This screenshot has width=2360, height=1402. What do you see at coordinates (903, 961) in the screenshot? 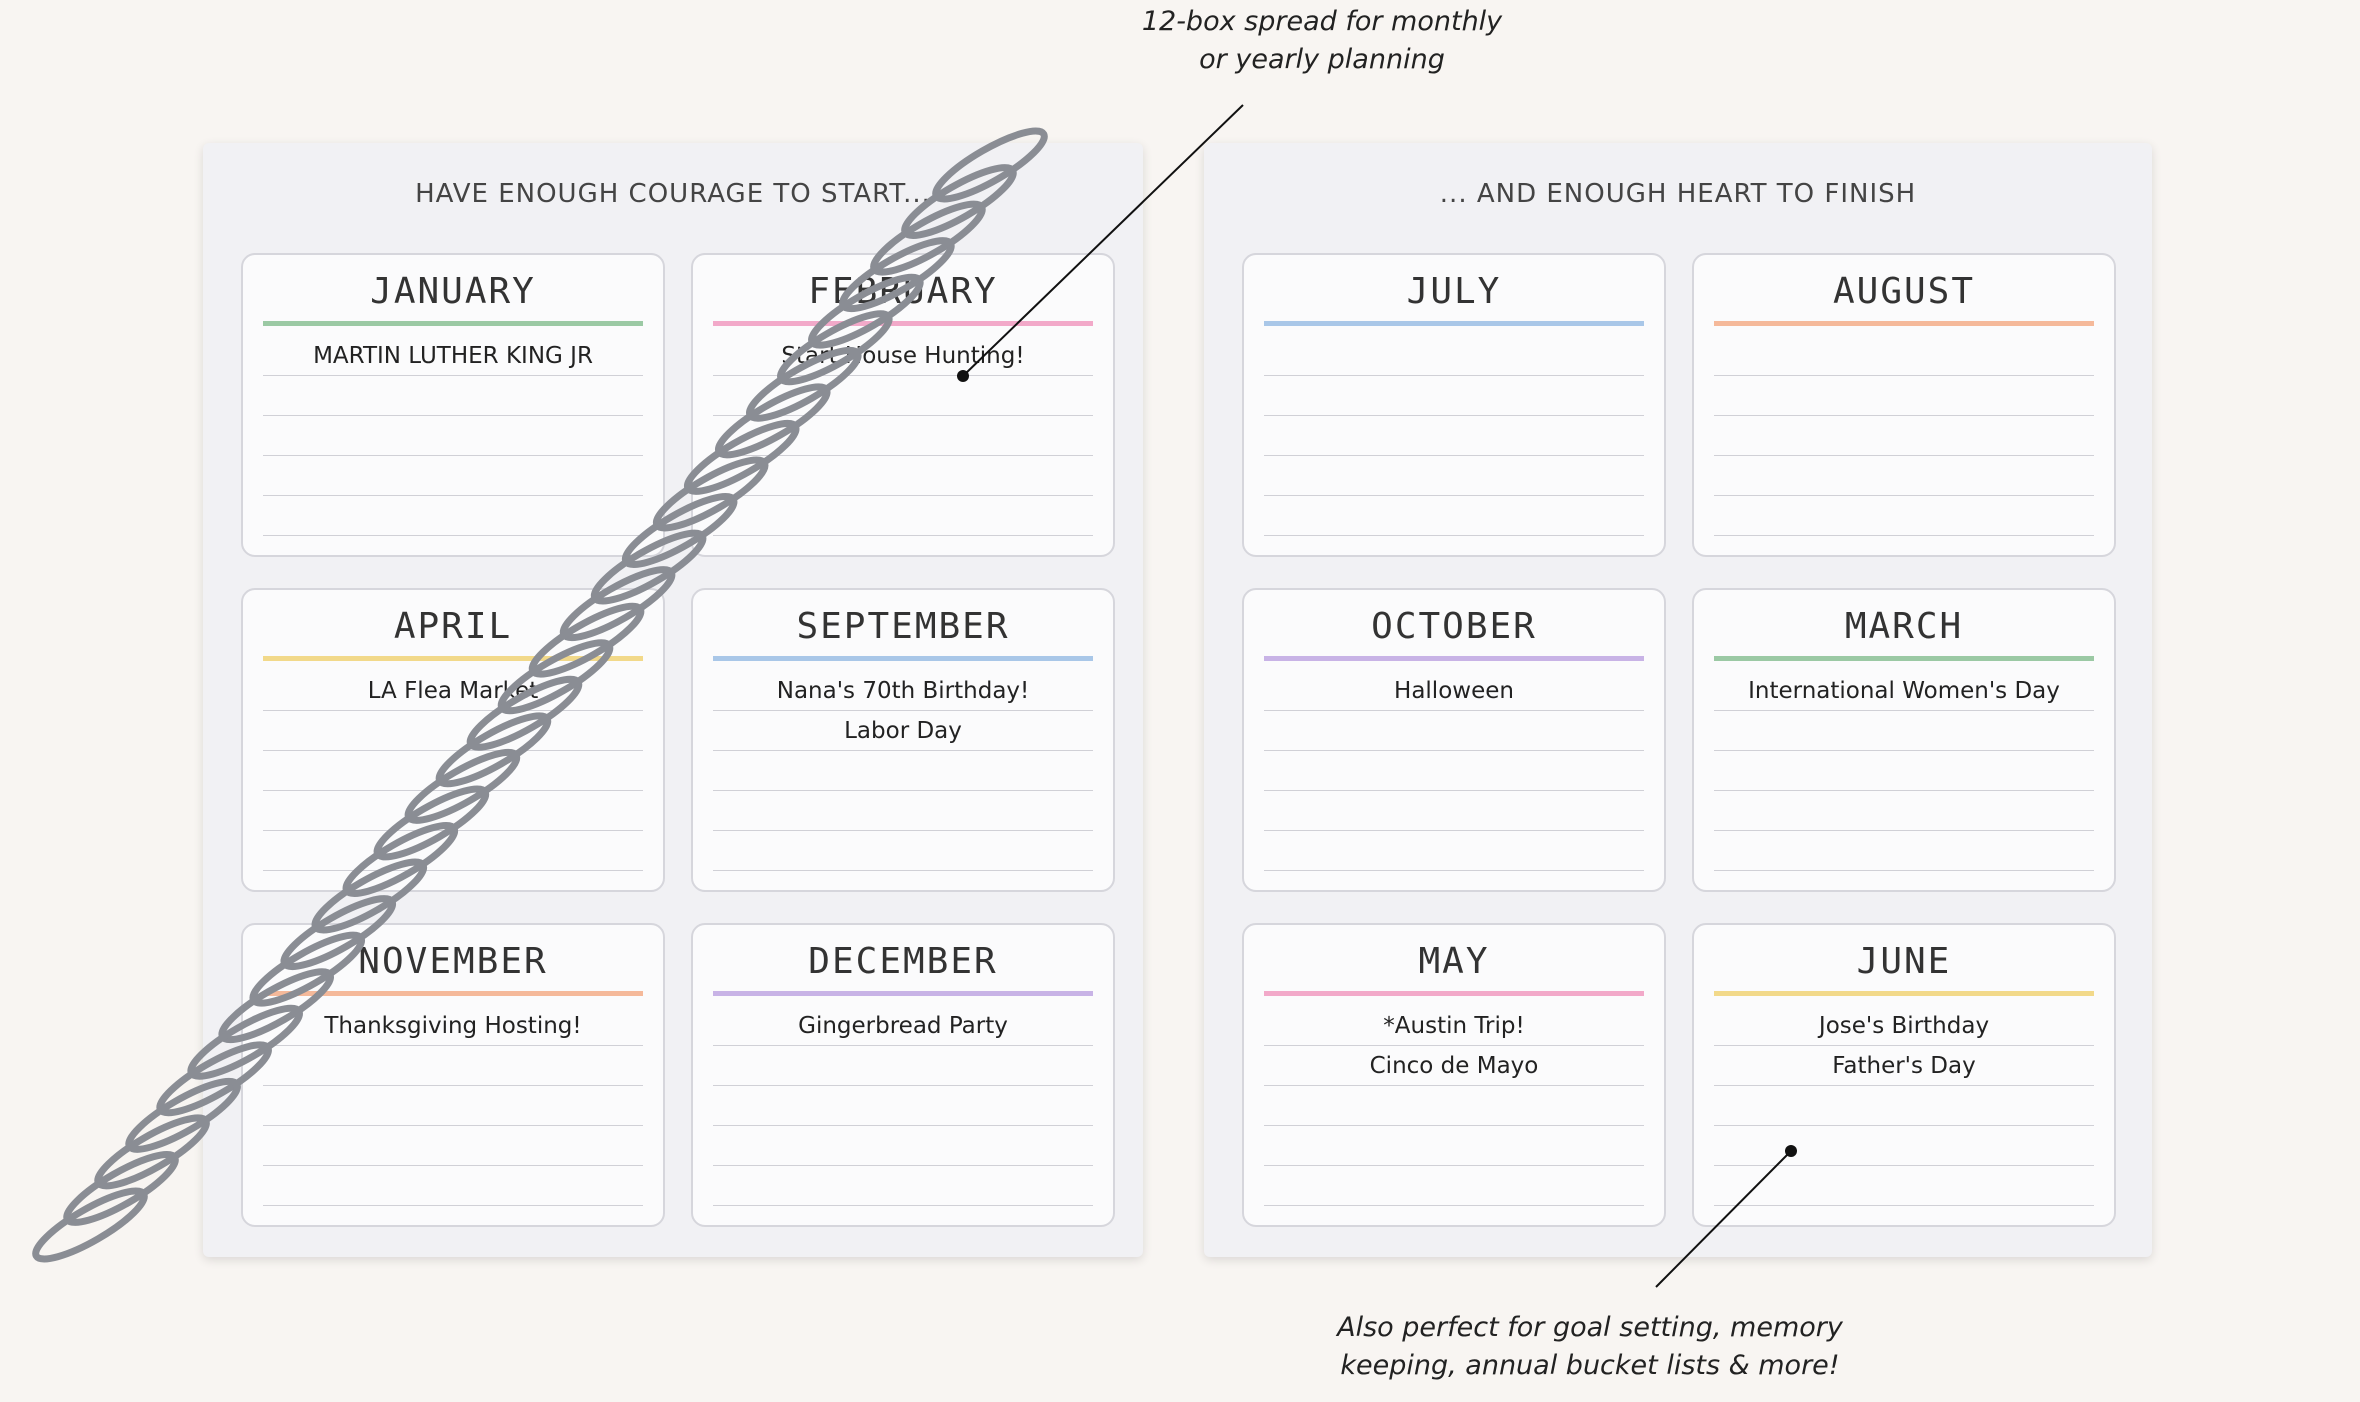
I see `month-label: DECEMBER` at bounding box center [903, 961].